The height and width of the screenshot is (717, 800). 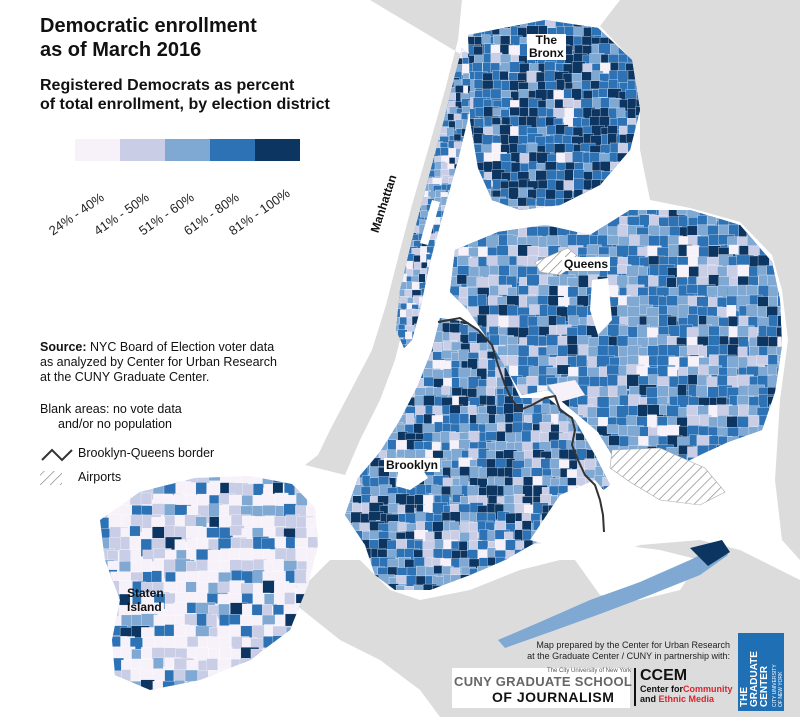 What do you see at coordinates (430, 222) in the screenshot?
I see `central-park` at bounding box center [430, 222].